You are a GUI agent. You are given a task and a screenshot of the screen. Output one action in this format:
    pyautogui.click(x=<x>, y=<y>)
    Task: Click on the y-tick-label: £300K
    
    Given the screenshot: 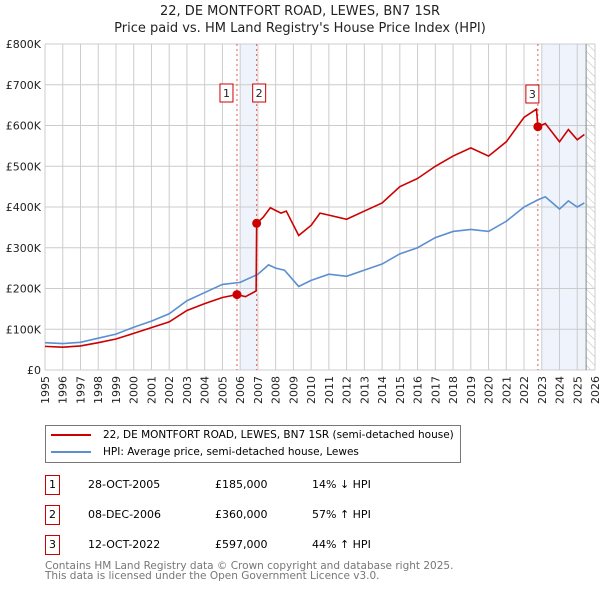 What is the action you would take?
    pyautogui.click(x=24, y=248)
    